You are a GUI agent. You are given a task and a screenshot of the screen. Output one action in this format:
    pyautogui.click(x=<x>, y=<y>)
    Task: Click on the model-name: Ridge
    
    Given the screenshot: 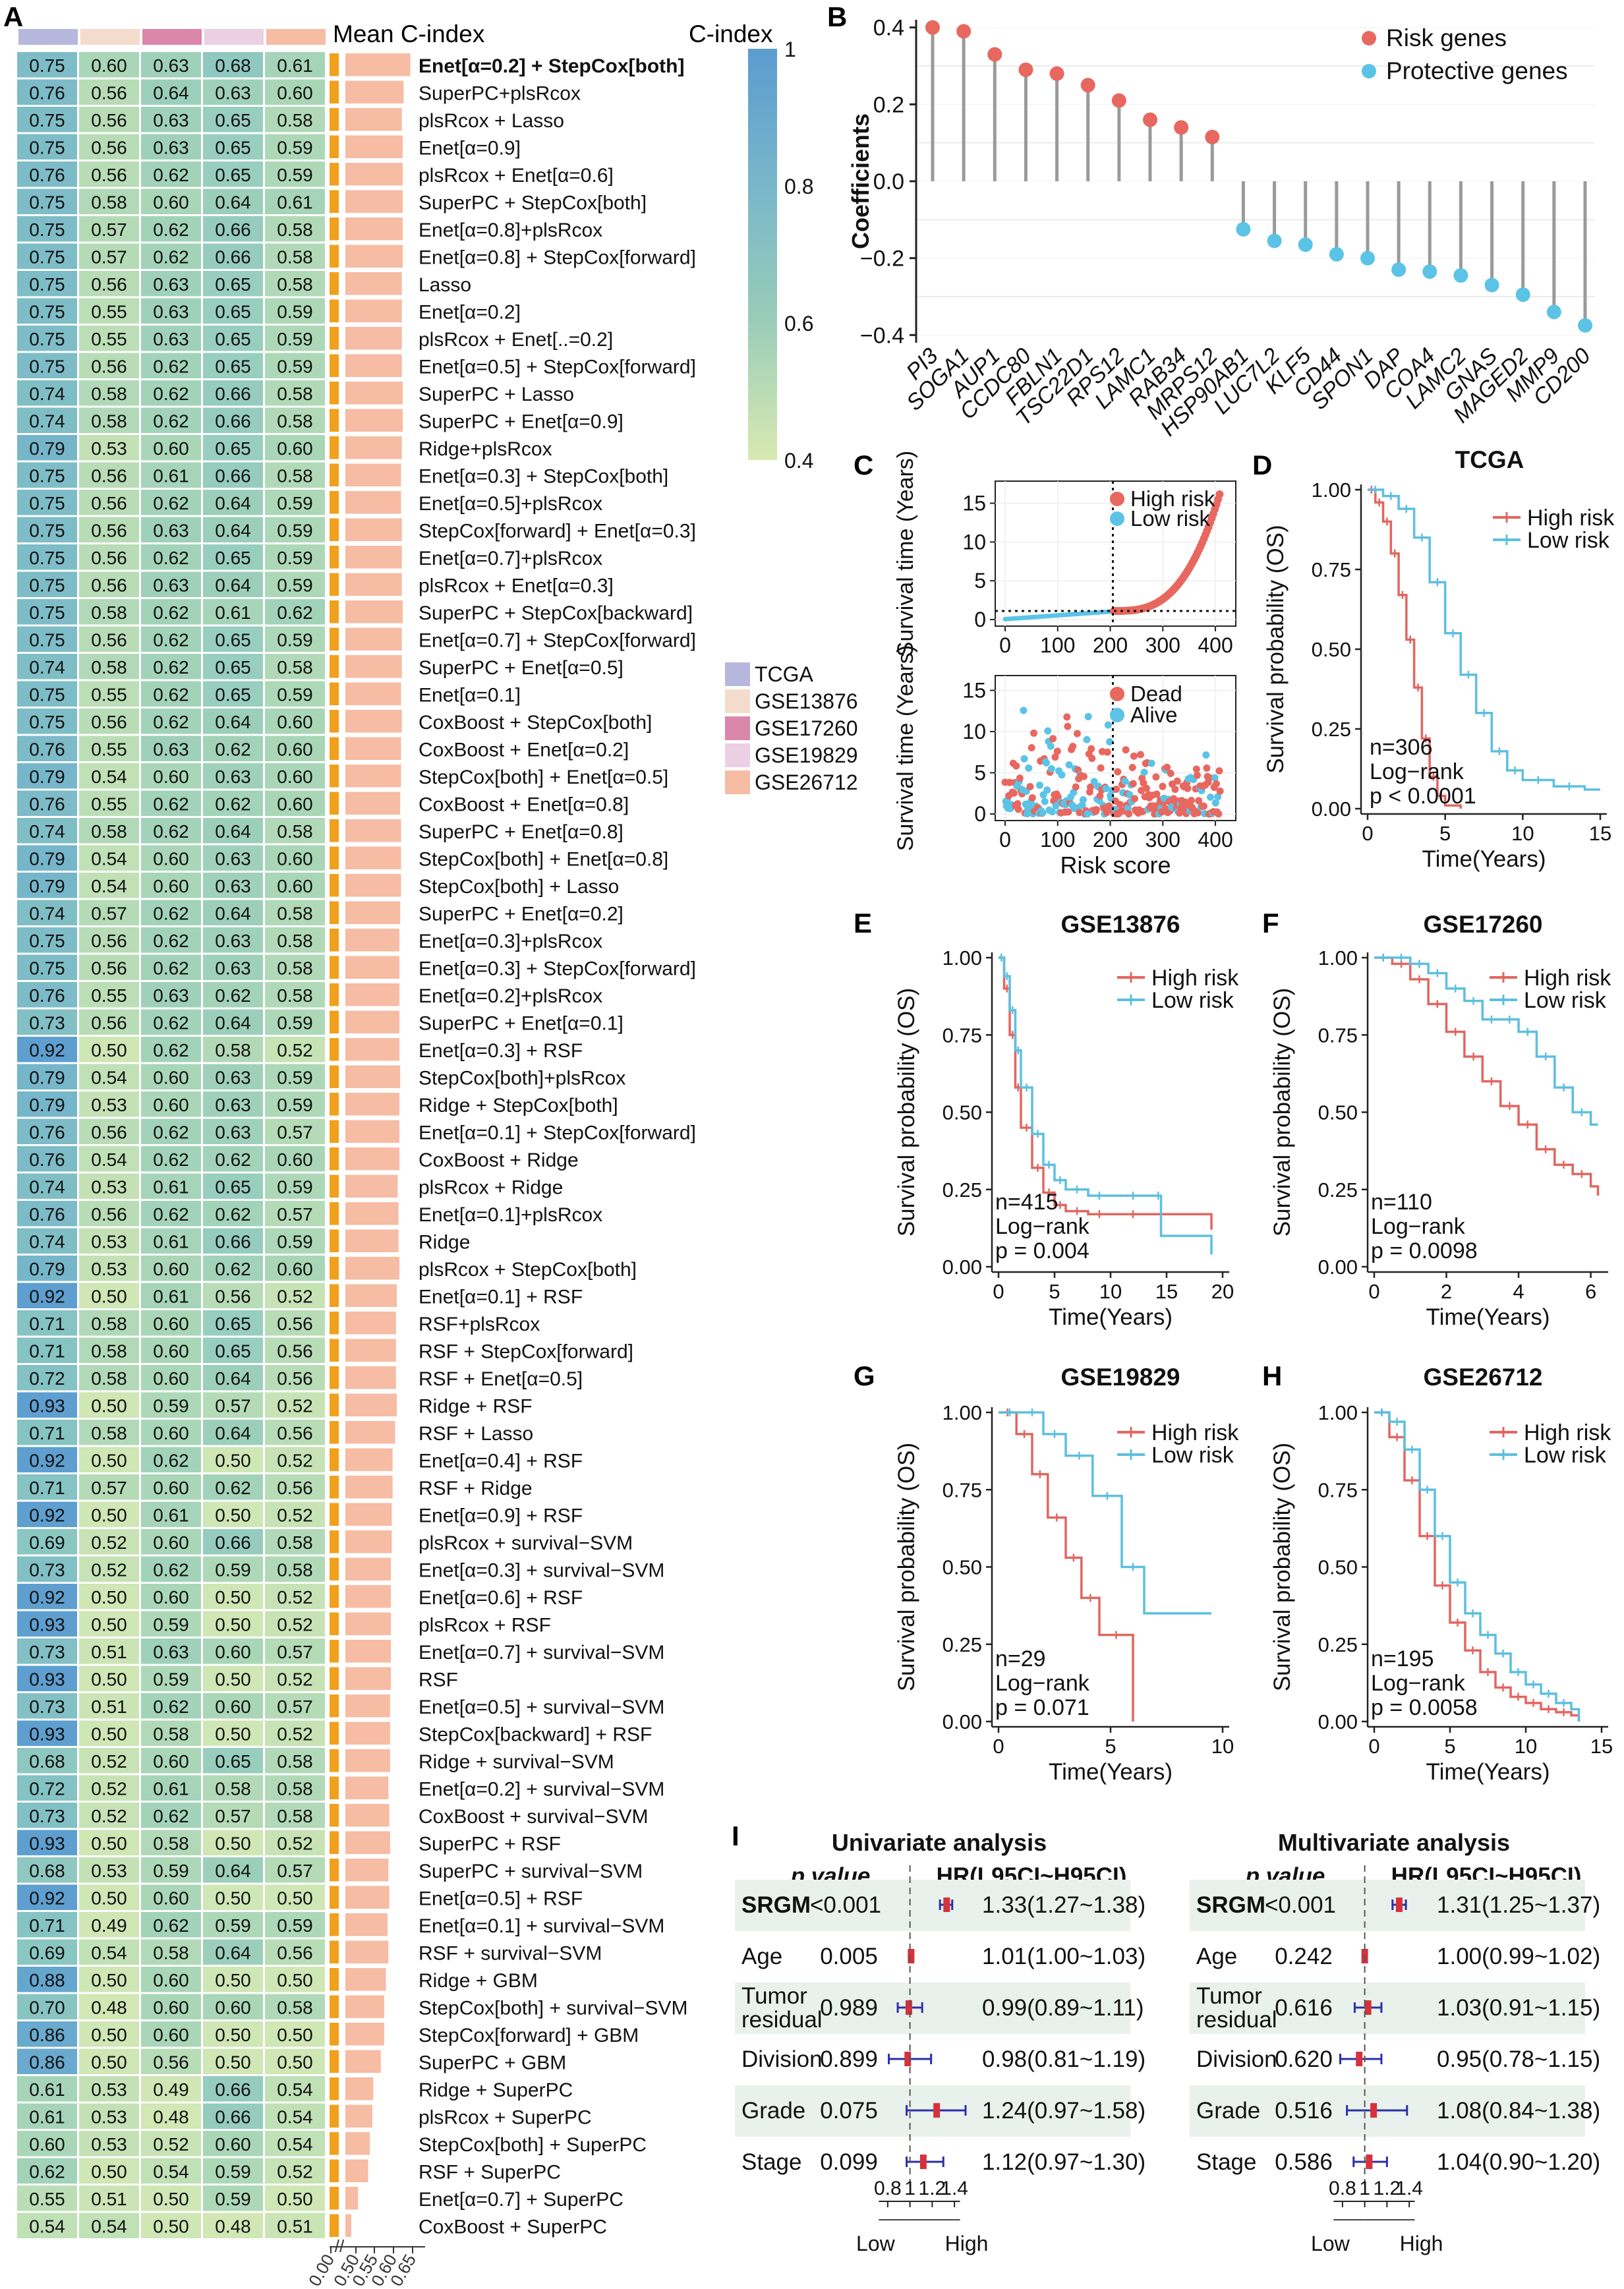 What is the action you would take?
    pyautogui.click(x=444, y=1242)
    